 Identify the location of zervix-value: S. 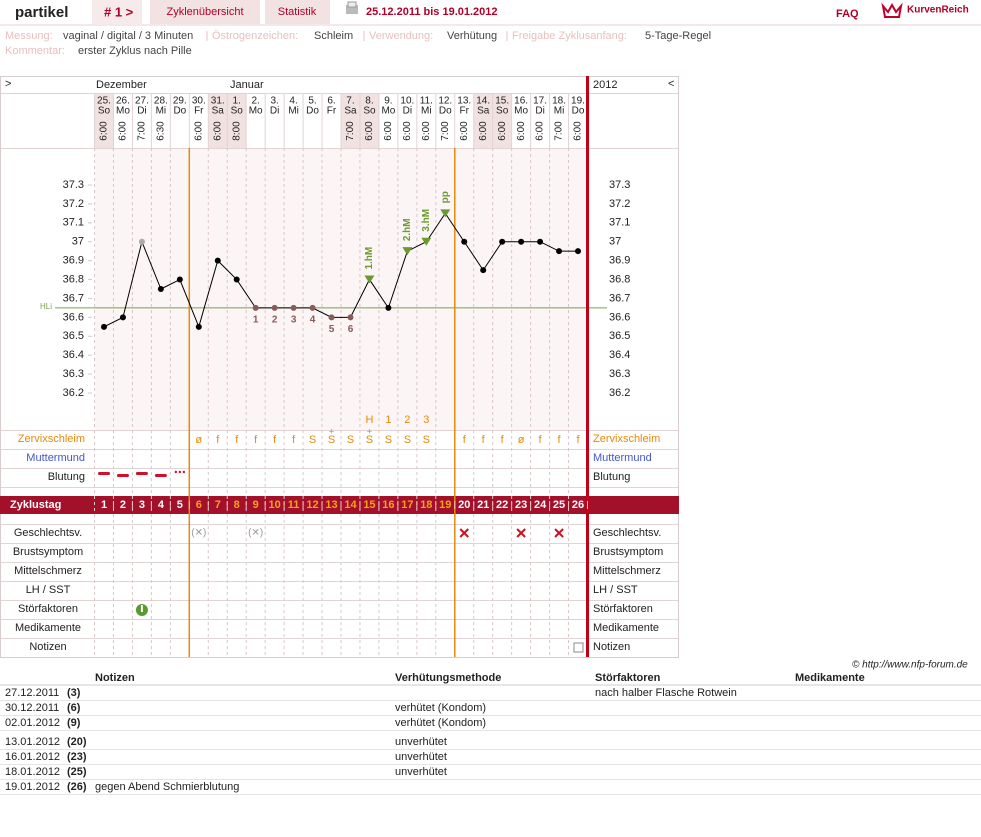
(426, 440).